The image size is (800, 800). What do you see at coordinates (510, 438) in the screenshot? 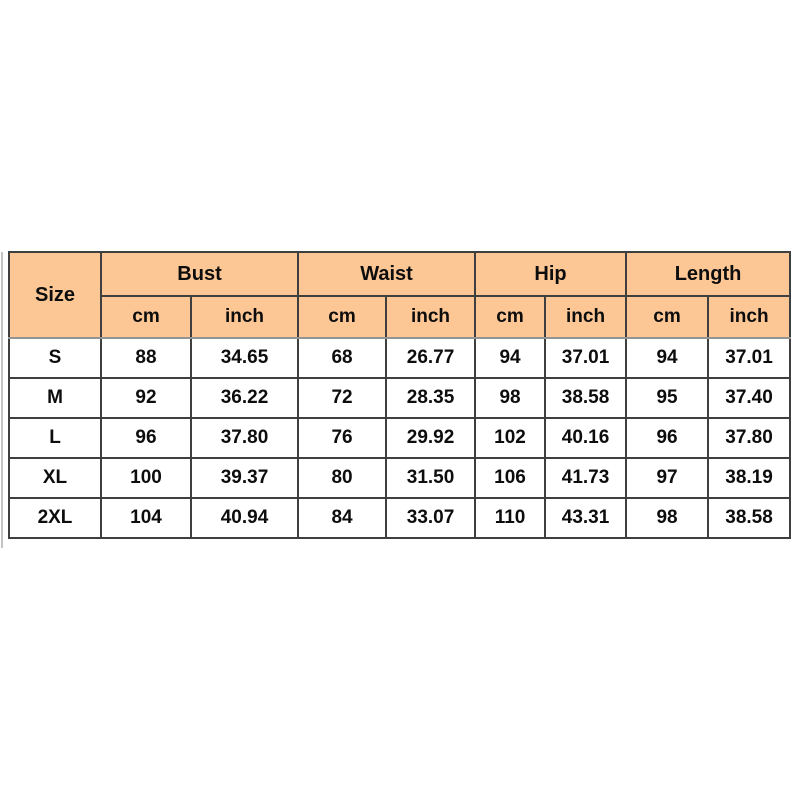
I see `measurement-cell: 102` at bounding box center [510, 438].